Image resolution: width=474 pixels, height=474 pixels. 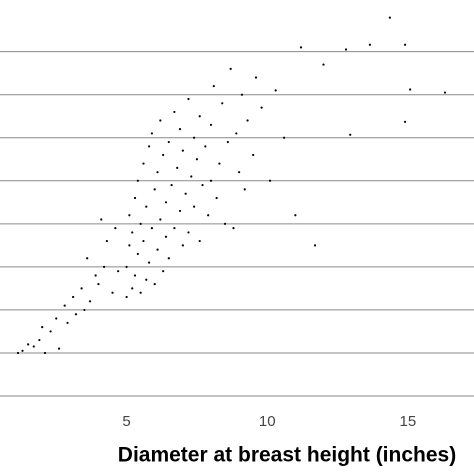 I want to click on x-tick-label: 10, so click(x=267, y=421).